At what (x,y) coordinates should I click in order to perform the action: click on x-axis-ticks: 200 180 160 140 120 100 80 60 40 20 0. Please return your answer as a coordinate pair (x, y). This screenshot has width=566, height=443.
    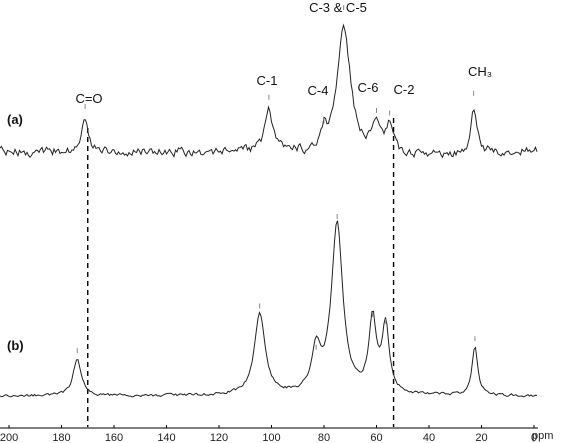
    Looking at the image, I should click on (268, 434).